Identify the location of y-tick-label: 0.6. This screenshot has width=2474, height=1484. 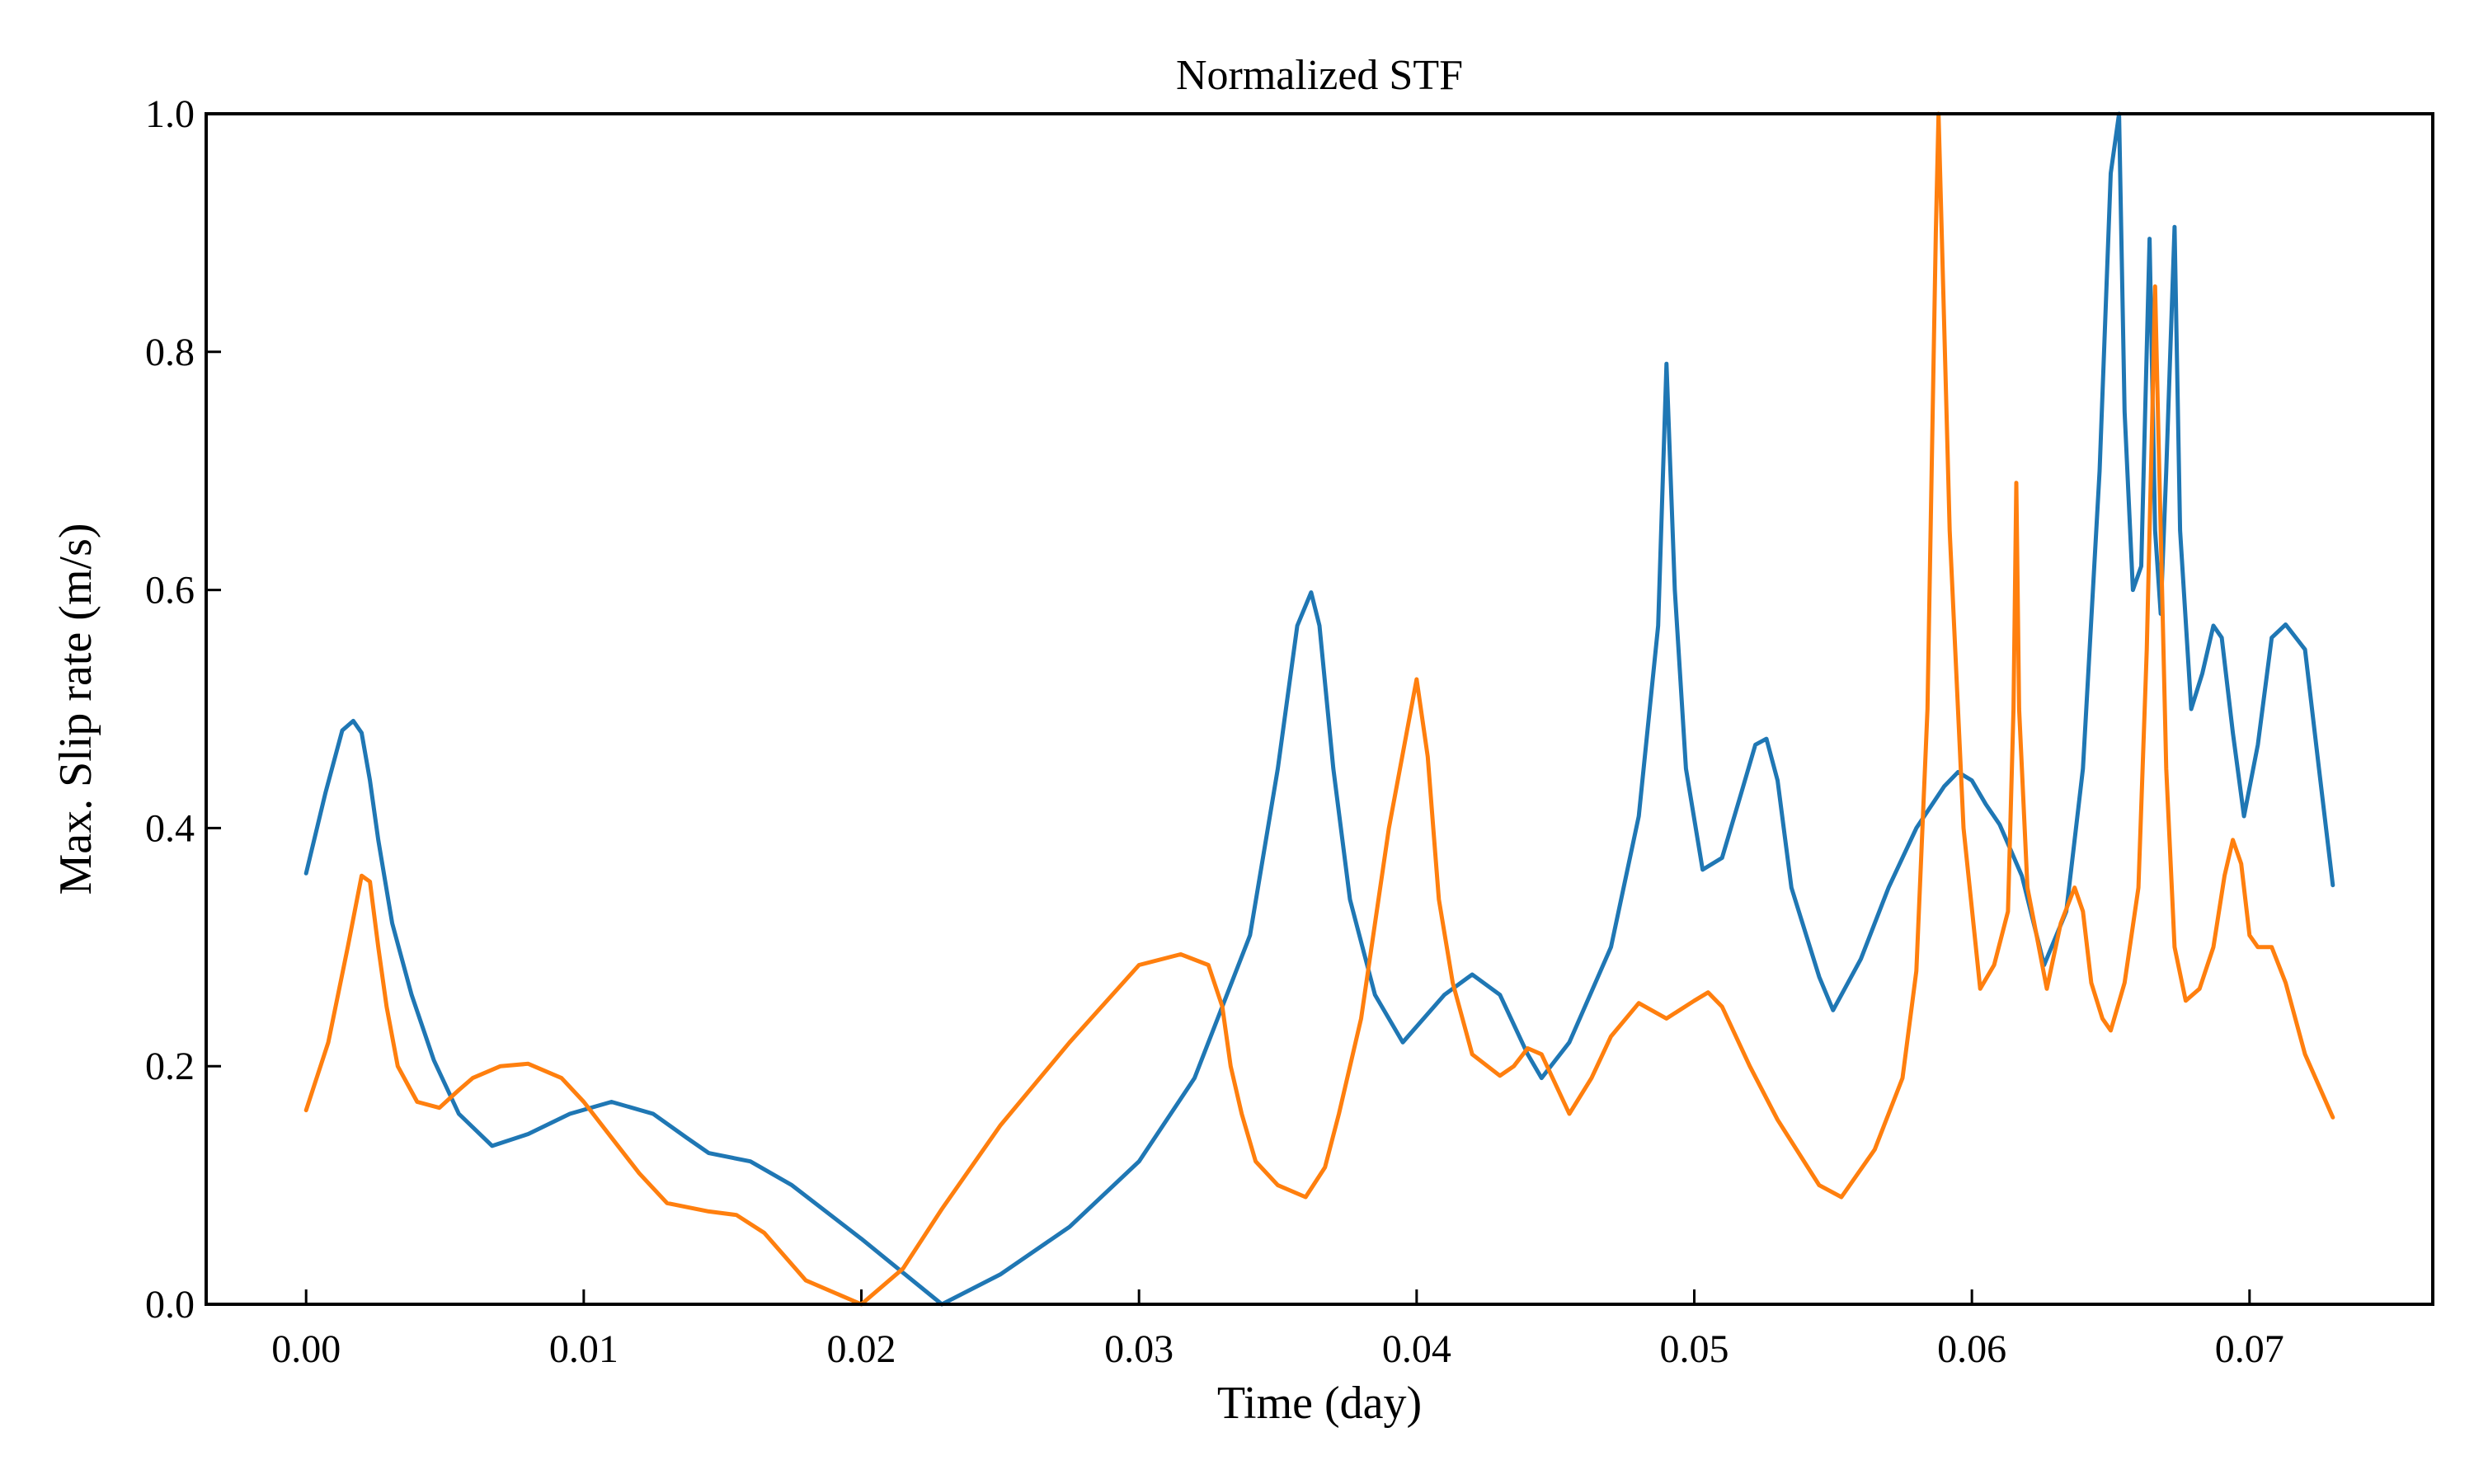
(170, 591).